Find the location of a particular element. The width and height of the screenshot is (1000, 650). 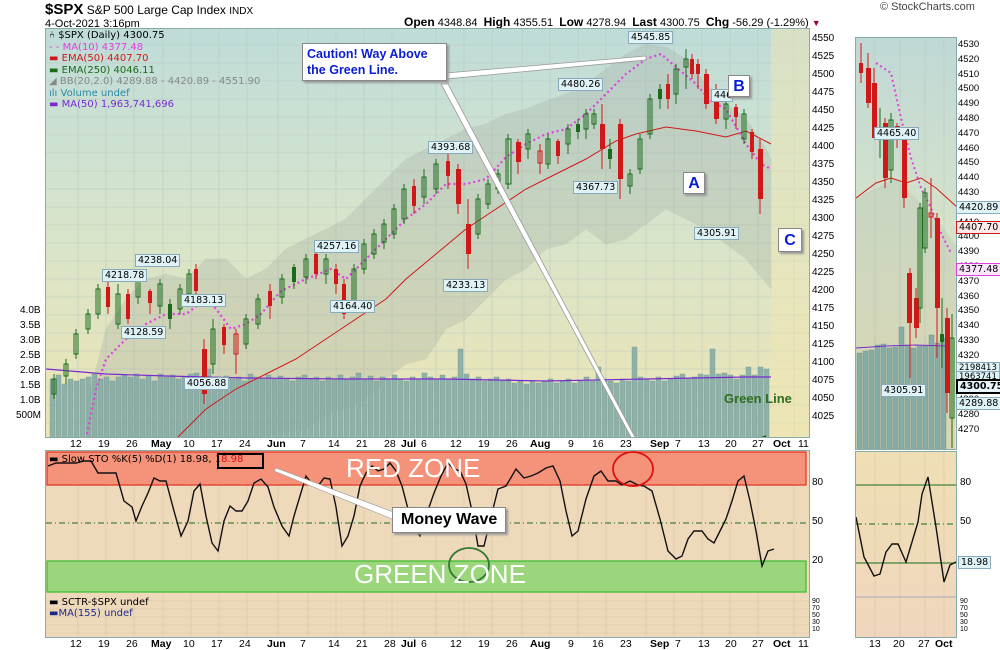

stoch-tick-50: 50 is located at coordinates (818, 521).